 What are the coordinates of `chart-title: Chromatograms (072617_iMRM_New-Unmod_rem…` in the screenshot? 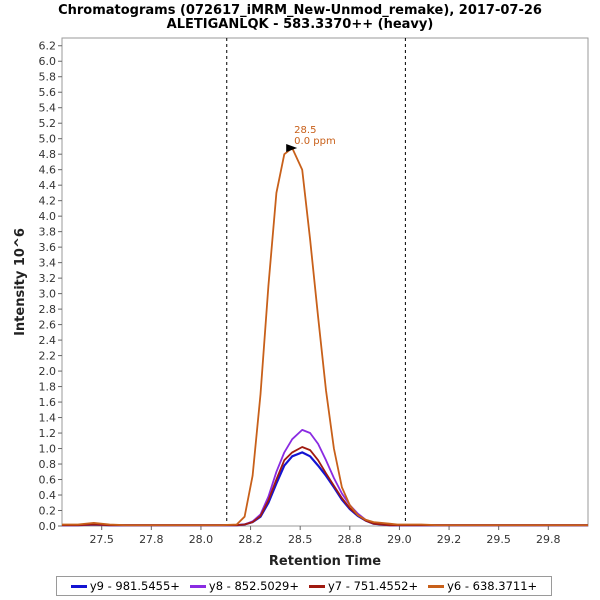 It's located at (300, 10).